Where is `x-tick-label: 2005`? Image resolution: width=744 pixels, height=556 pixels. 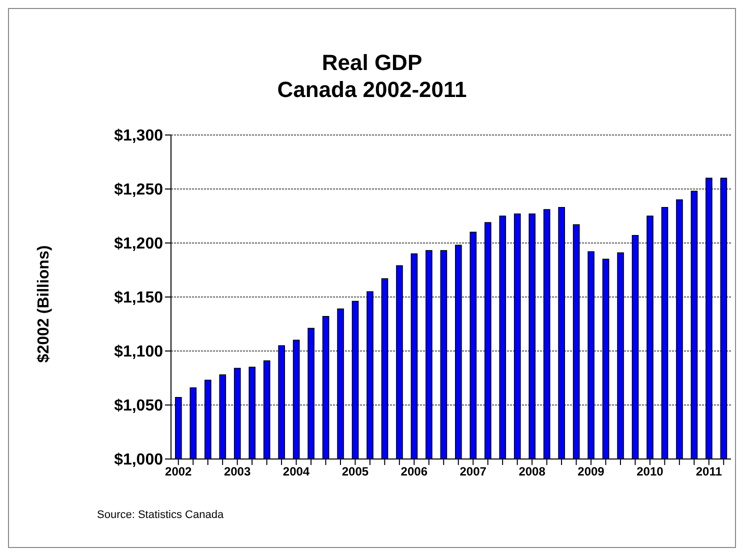
x-tick-label: 2005 is located at coordinates (355, 471).